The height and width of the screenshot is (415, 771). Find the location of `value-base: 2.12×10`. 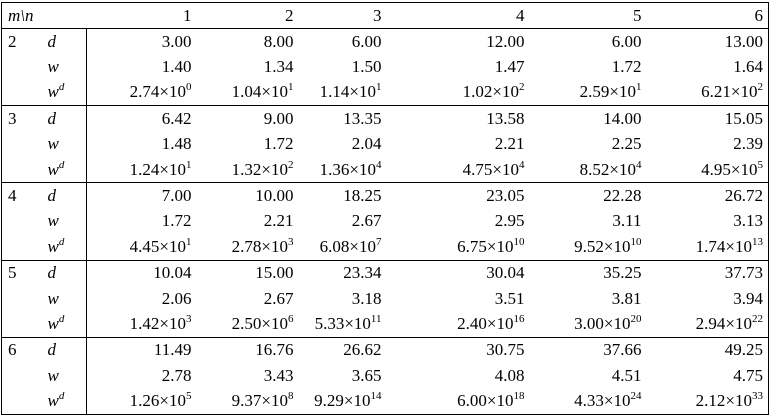

value-base: 2.12×10 is located at coordinates (723, 401).